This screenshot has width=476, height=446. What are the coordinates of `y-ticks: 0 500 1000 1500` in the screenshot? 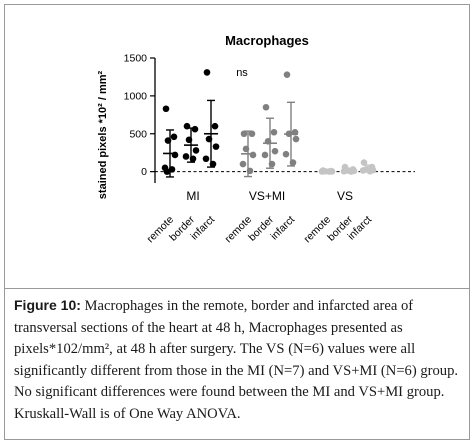 It's located at (139, 115).